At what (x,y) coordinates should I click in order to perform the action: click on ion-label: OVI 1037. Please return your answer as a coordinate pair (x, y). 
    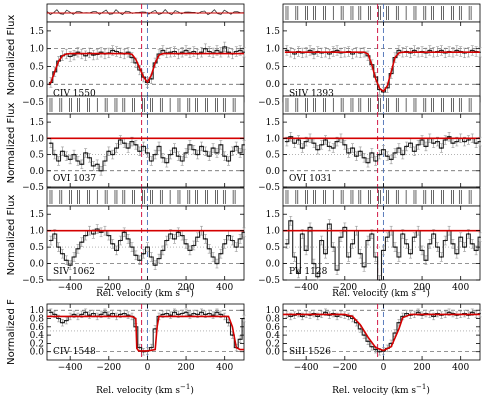
    Looking at the image, I should click on (74, 179).